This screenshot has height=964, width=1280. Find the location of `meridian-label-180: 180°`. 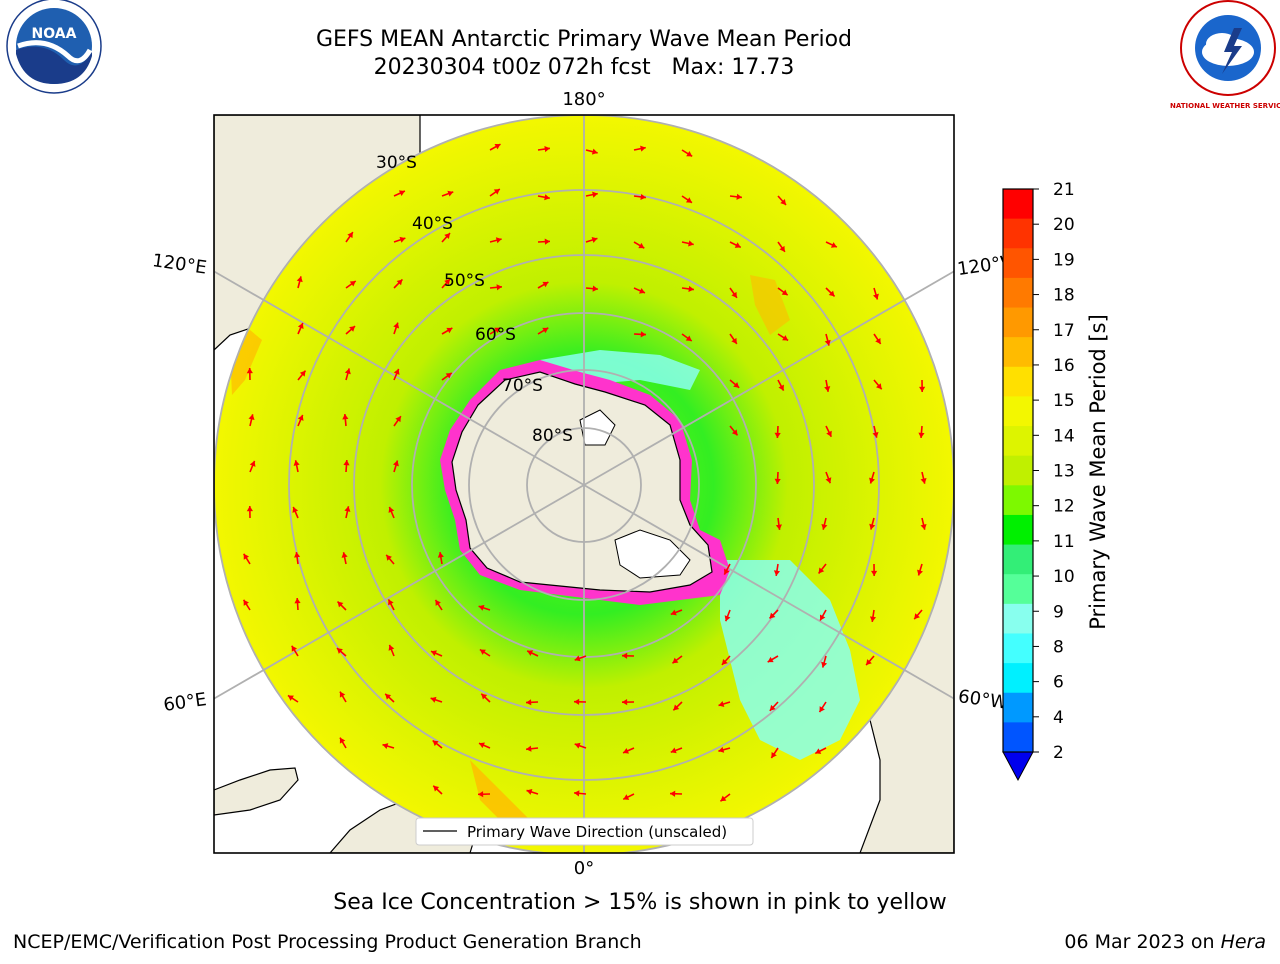

meridian-label-180: 180° is located at coordinates (583, 99).